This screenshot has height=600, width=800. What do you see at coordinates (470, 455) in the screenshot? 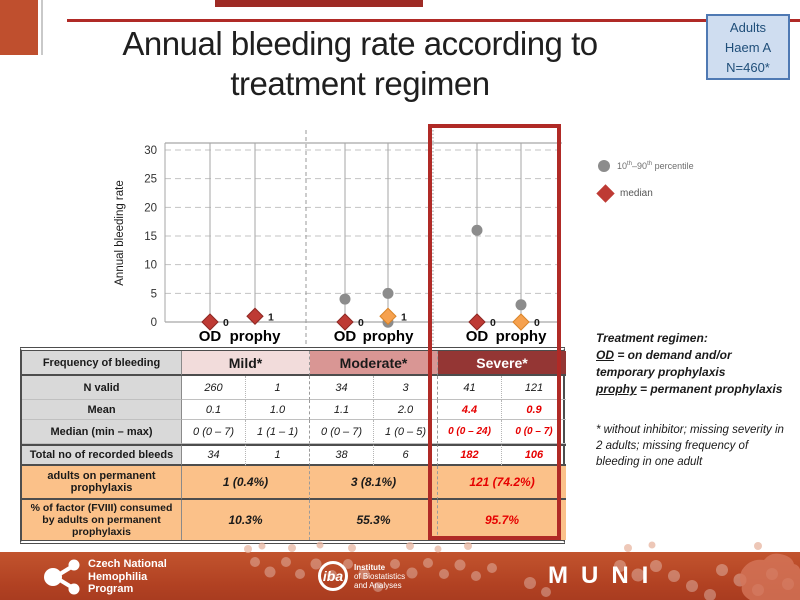
I see `table-cell: 182` at bounding box center [470, 455].